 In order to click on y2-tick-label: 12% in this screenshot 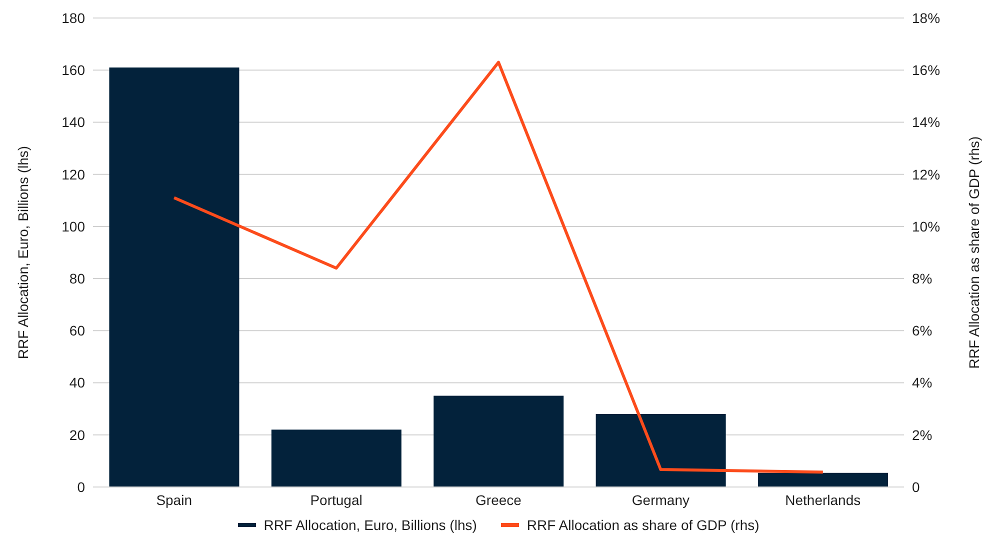, I will do `click(926, 174)`.